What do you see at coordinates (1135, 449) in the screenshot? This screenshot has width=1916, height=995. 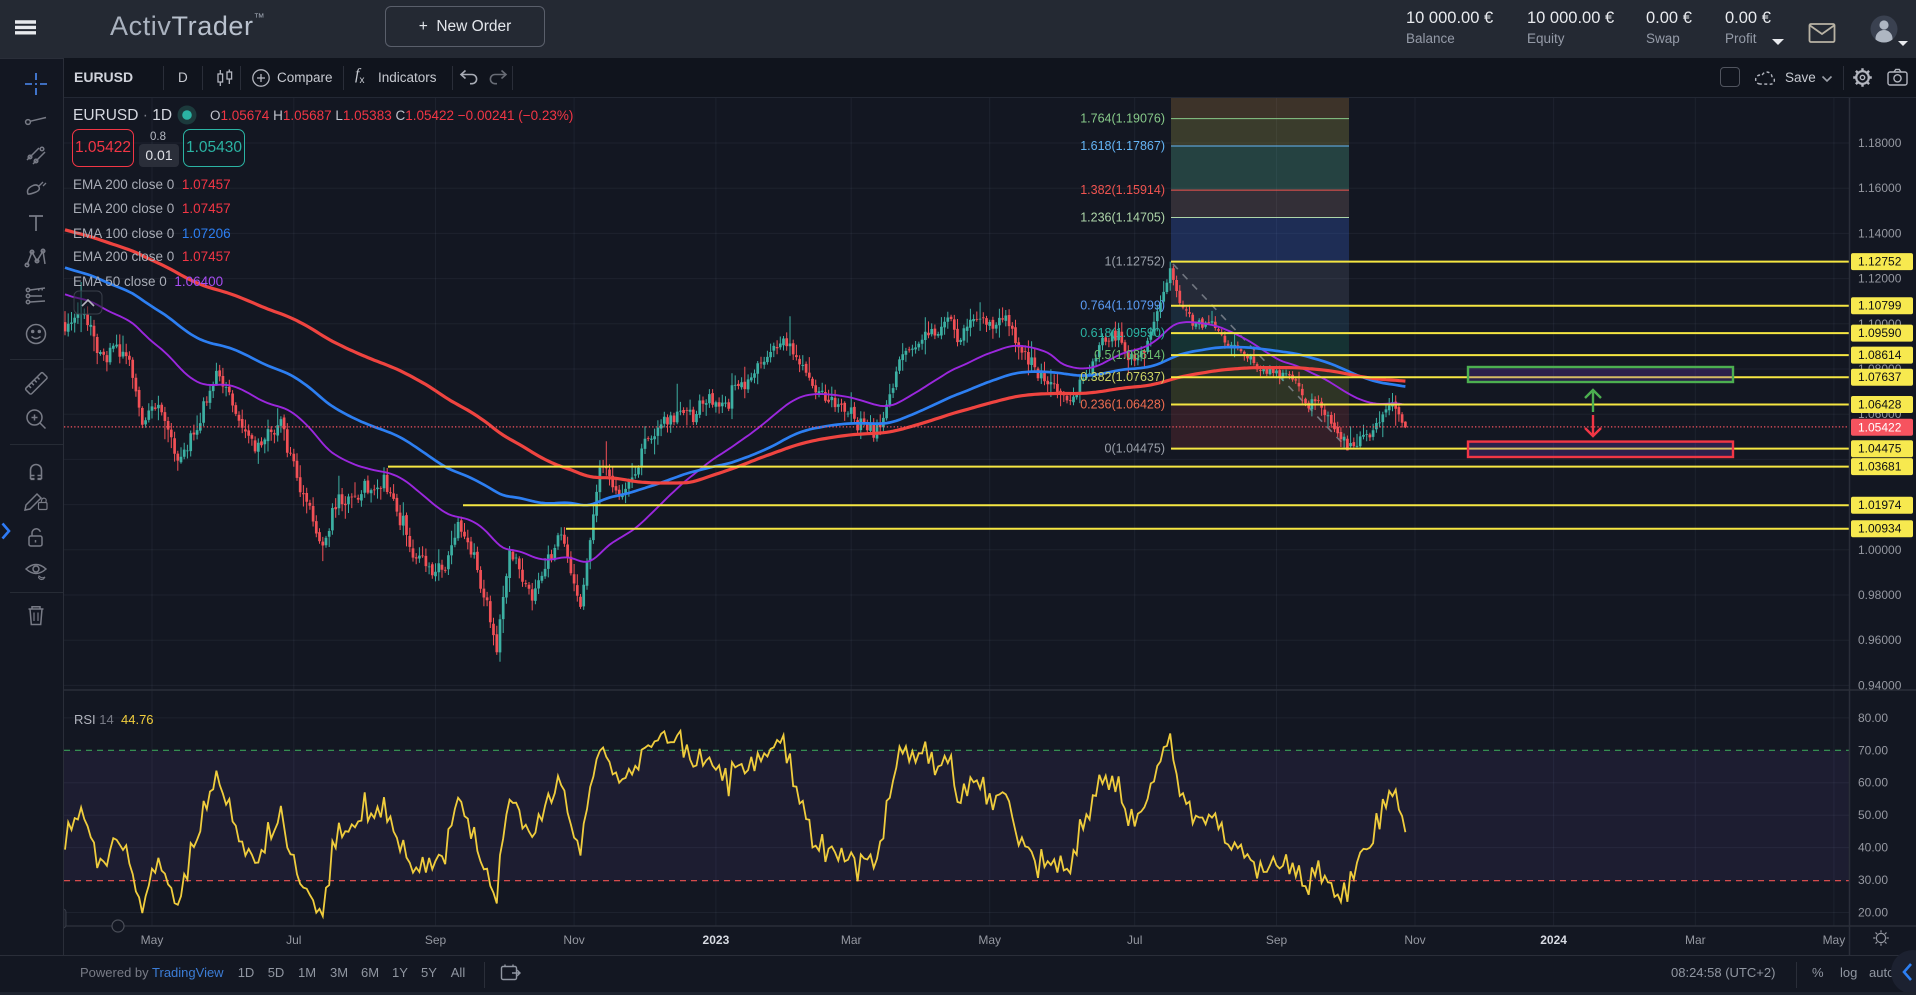 I see `svg-text: 0(1.04475)` at bounding box center [1135, 449].